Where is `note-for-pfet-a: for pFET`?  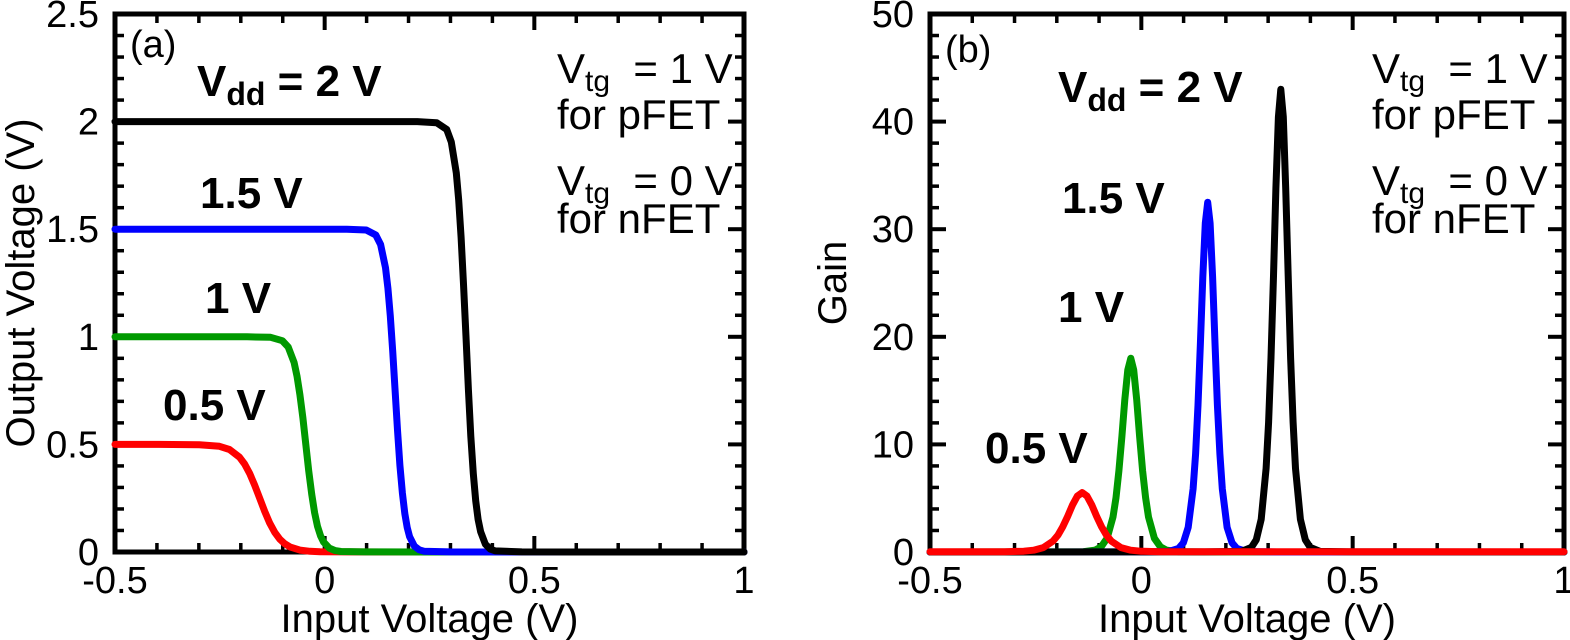 note-for-pfet-a: for pFET is located at coordinates (638, 114).